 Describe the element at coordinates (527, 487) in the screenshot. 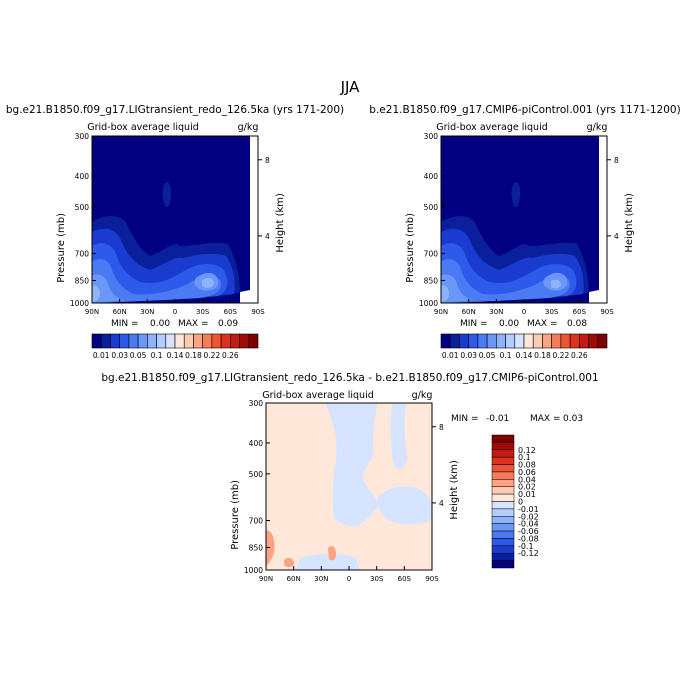

I see `colorbar-label: 0.02` at that location.